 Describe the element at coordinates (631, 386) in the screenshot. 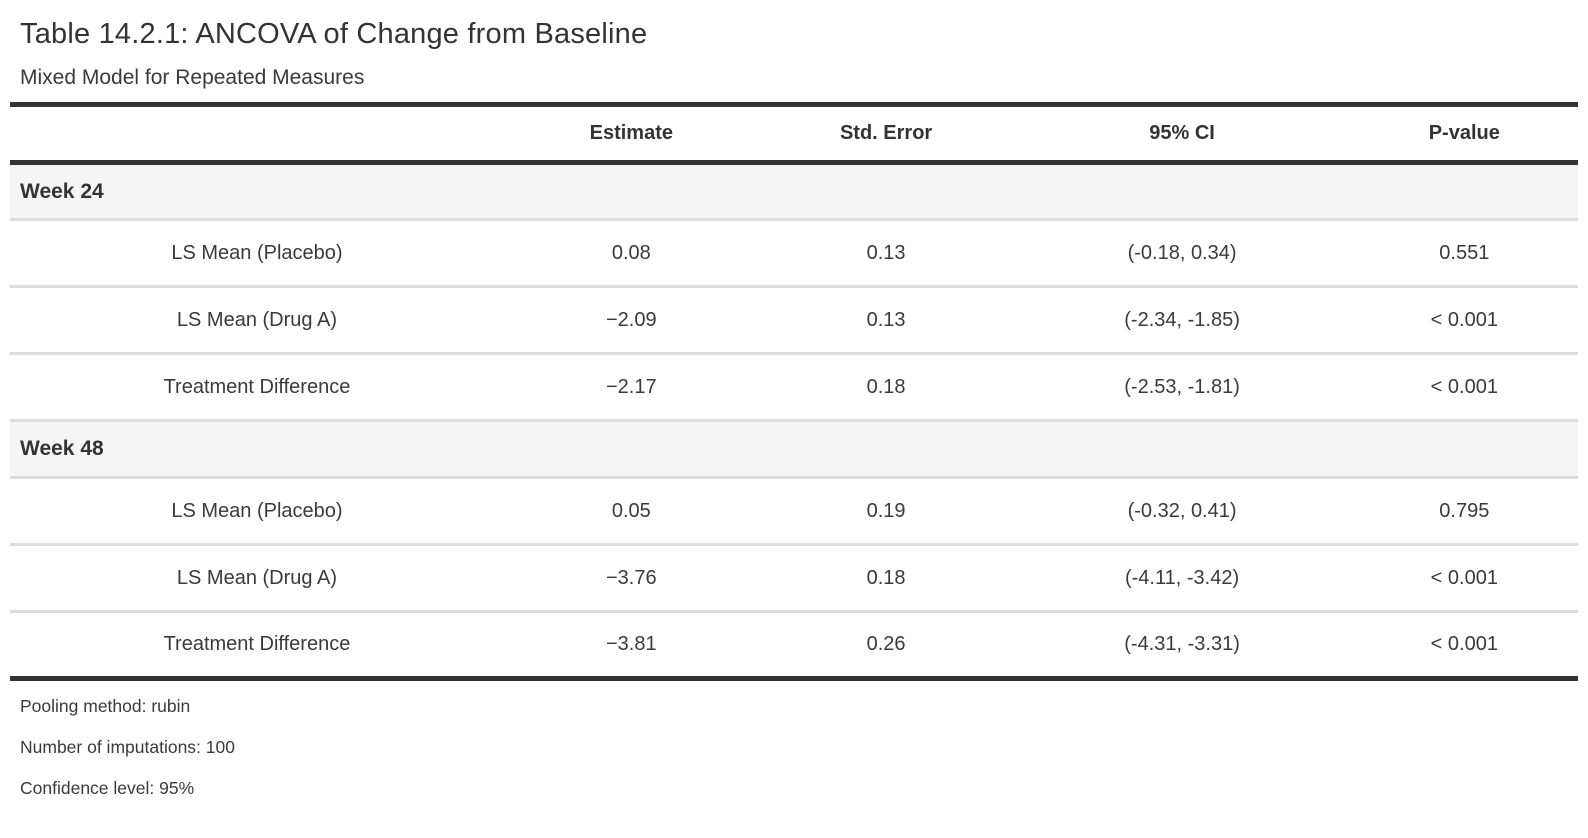

I see `estimate-cell: −2.17` at that location.